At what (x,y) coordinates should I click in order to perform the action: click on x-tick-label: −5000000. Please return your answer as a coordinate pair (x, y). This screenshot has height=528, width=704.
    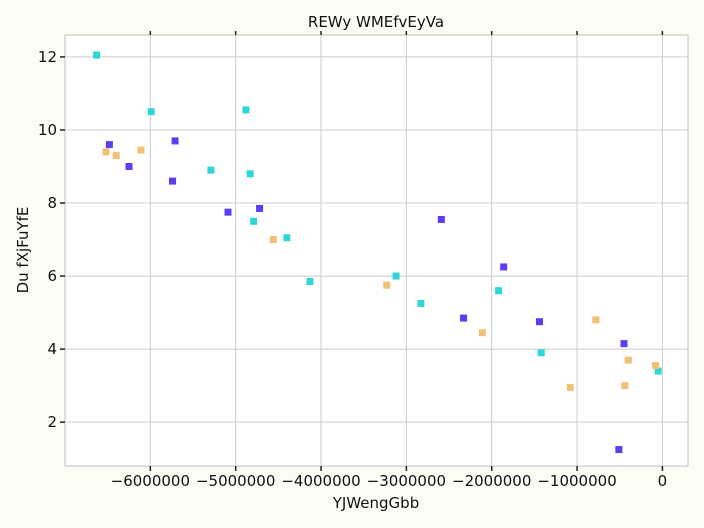
    Looking at the image, I should click on (235, 481).